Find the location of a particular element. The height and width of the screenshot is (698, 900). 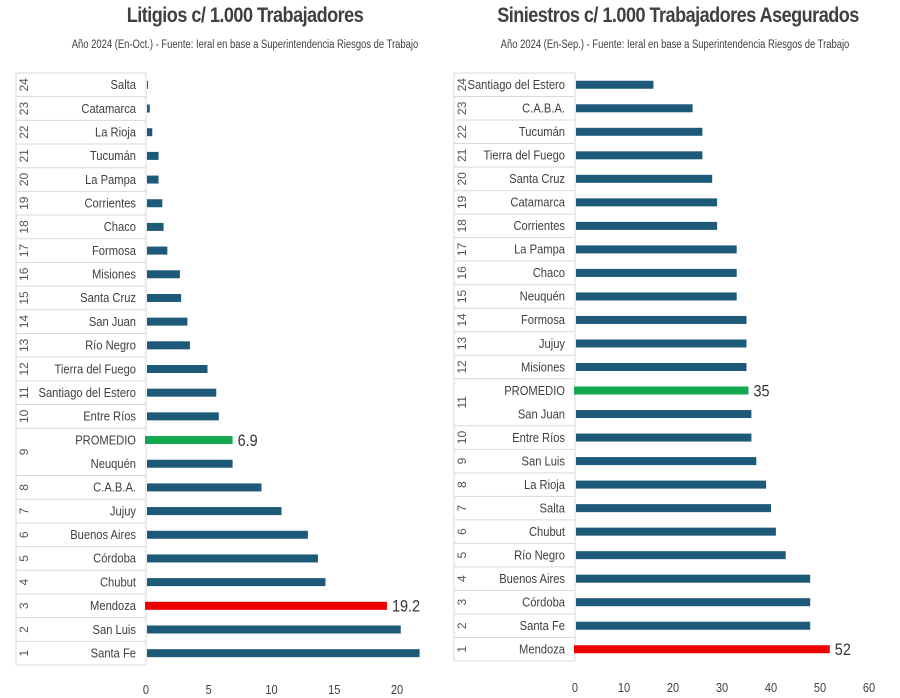

category-label: Catamarca is located at coordinates (108, 108).